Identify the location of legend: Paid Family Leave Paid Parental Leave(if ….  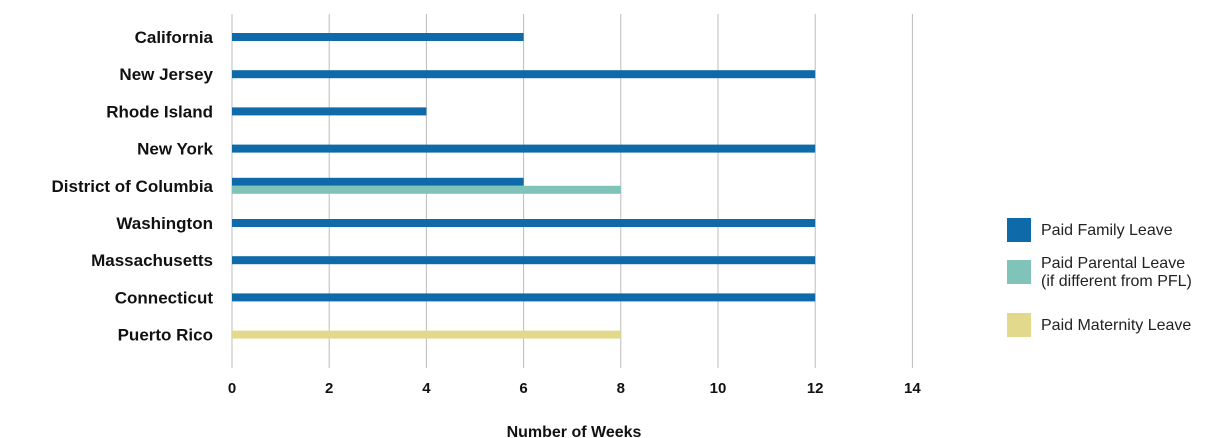
(1099, 277).